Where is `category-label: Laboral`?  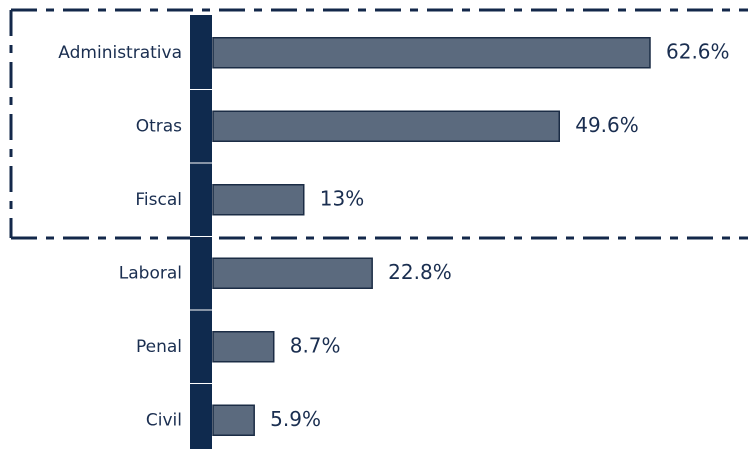 category-label: Laboral is located at coordinates (150, 273).